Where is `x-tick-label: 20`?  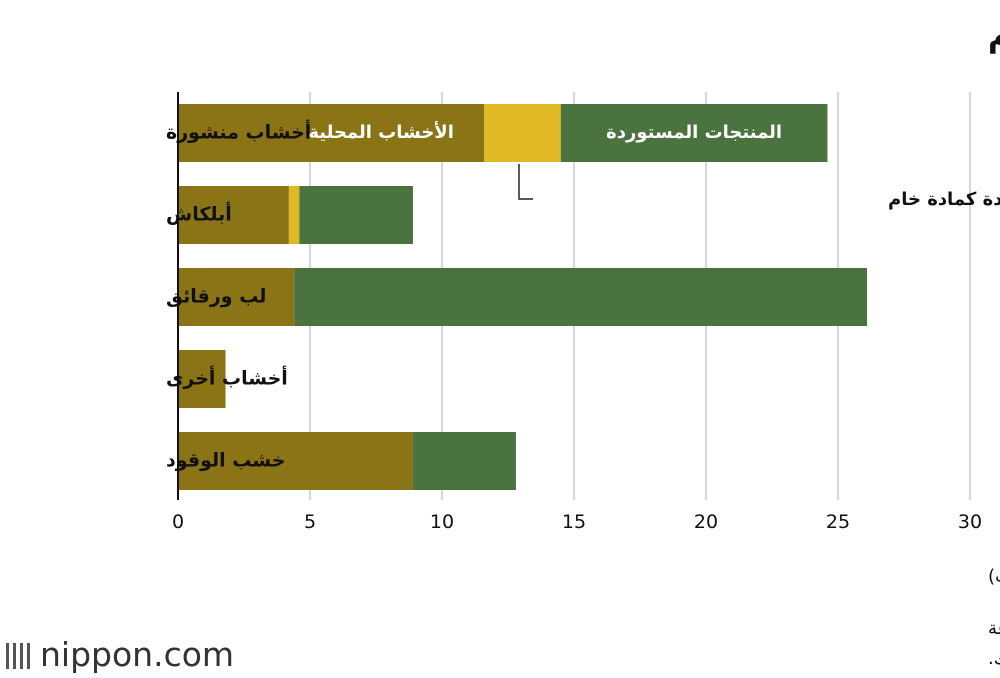
x-tick-label: 20 is located at coordinates (706, 522).